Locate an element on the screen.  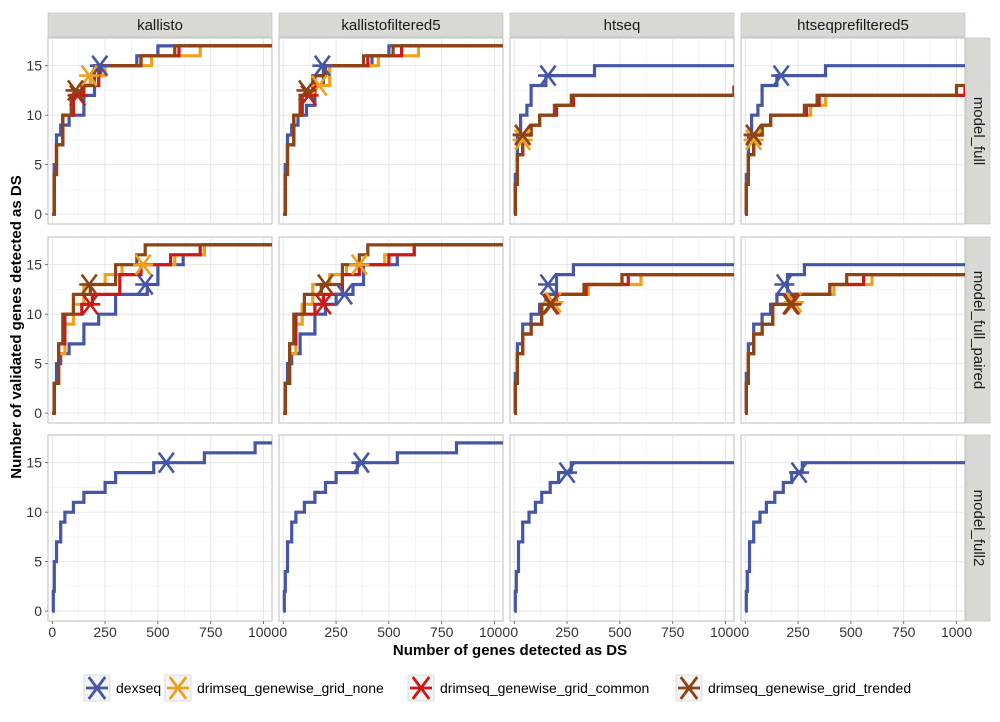
column-strip-label: htseq is located at coordinates (622, 25).